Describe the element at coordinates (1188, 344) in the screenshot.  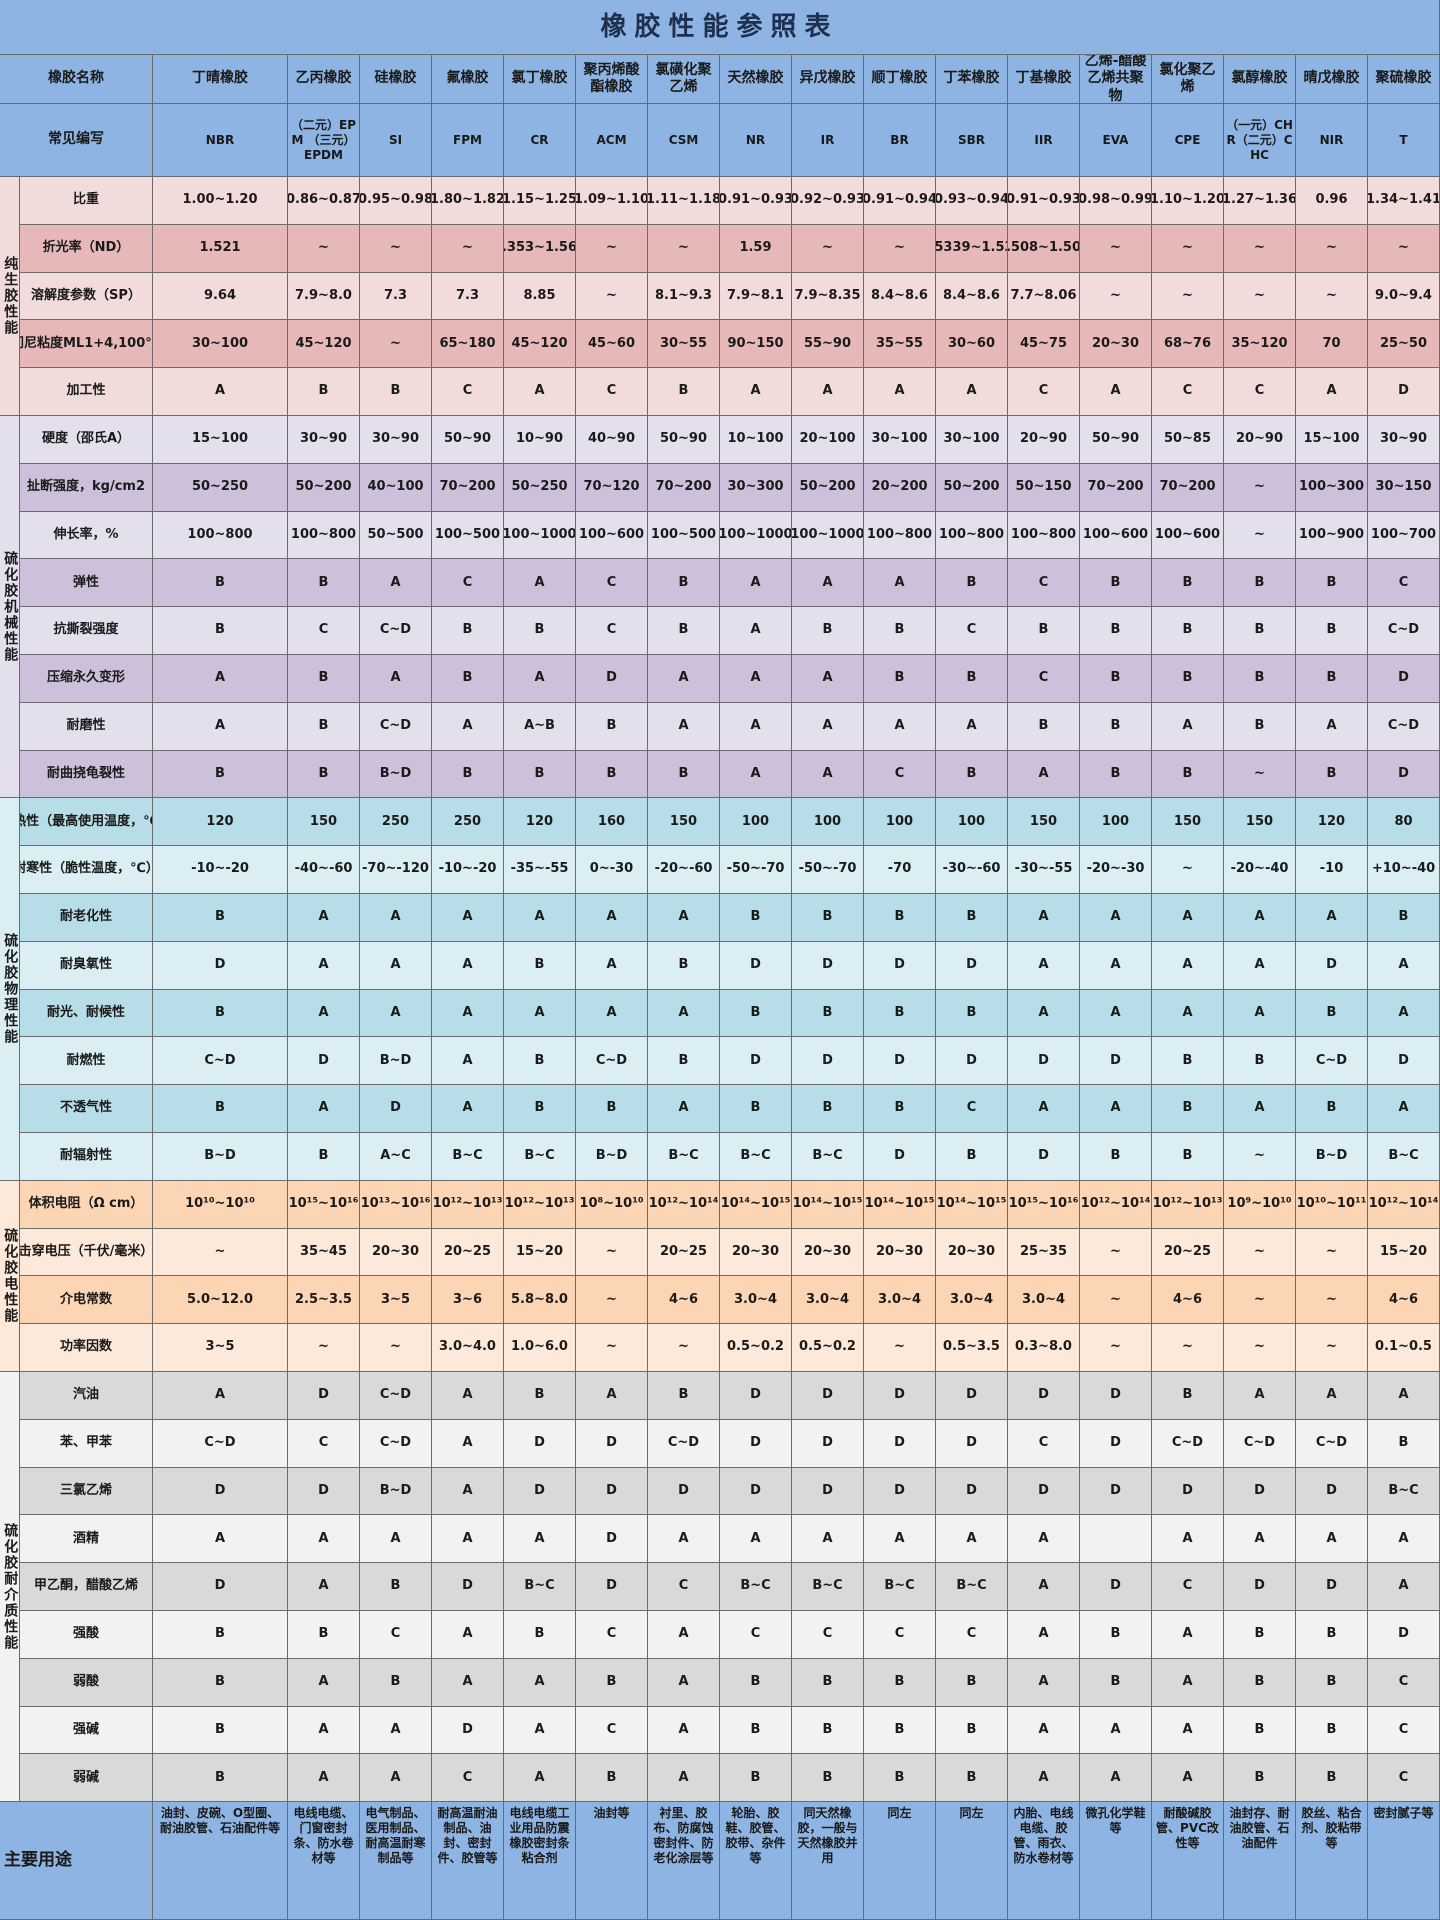
I see `property-value: 68~76` at that location.